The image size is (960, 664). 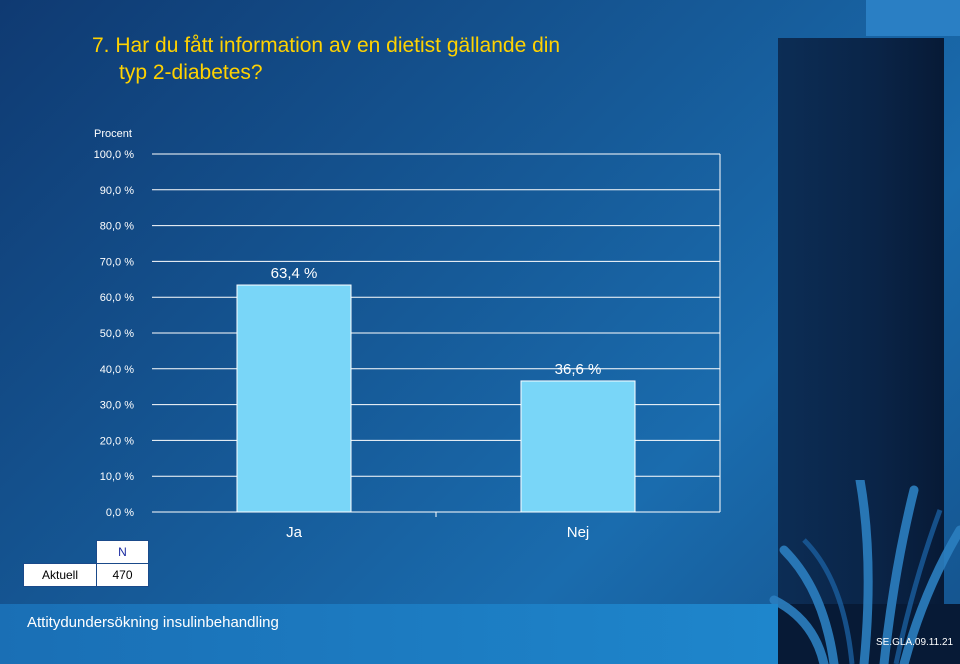 What do you see at coordinates (915, 642) in the screenshot?
I see `footer-code: SE.GLA.09.11.21` at bounding box center [915, 642].